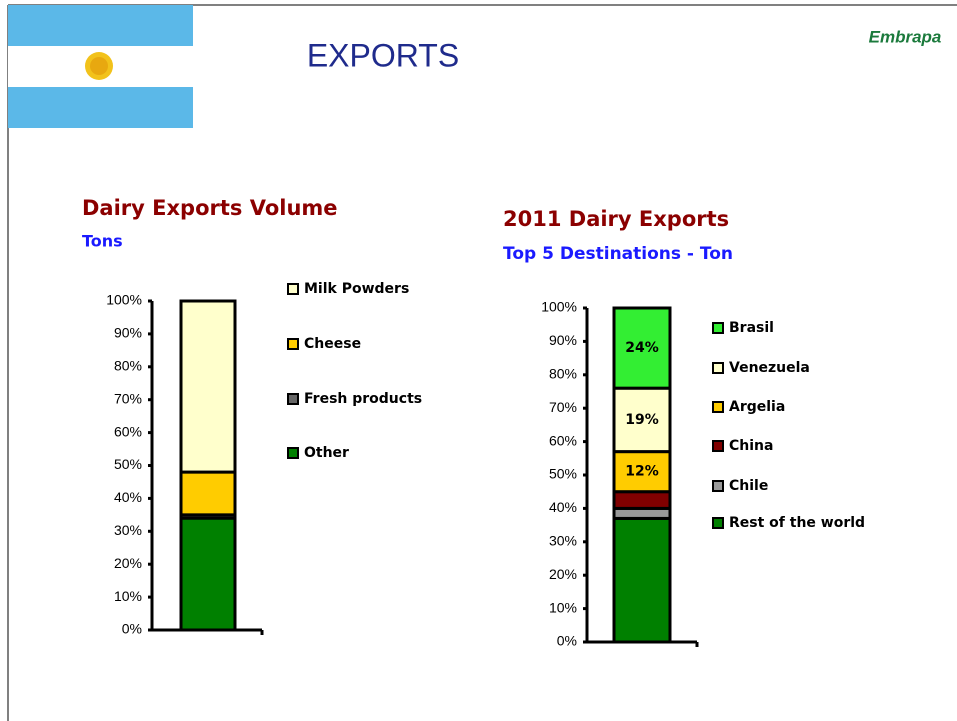  What do you see at coordinates (332, 344) in the screenshot?
I see `legend-label: Cheese` at bounding box center [332, 344].